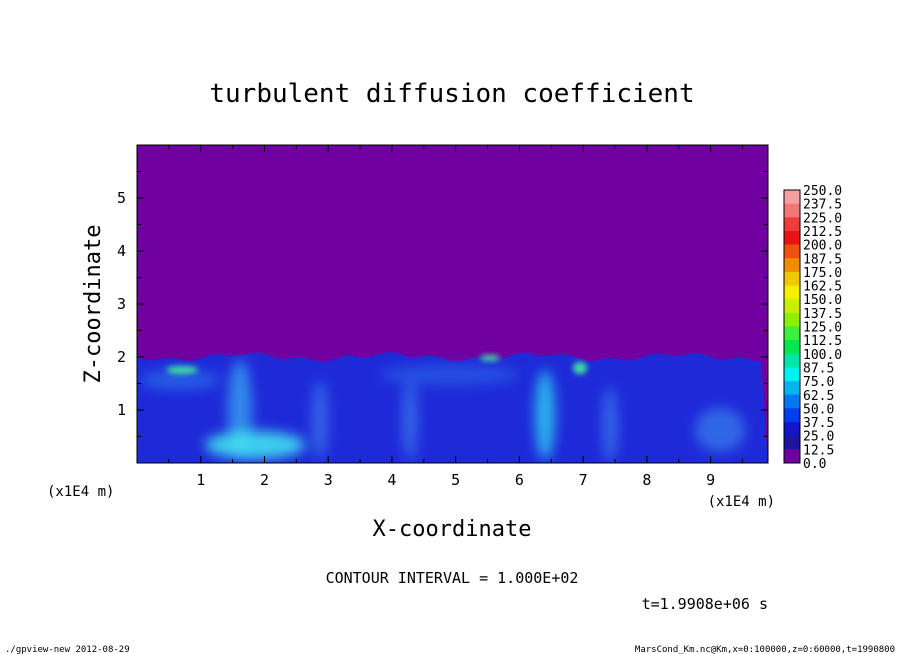 The height and width of the screenshot is (654, 904). I want to click on colorbar-label: 175.0, so click(822, 273).